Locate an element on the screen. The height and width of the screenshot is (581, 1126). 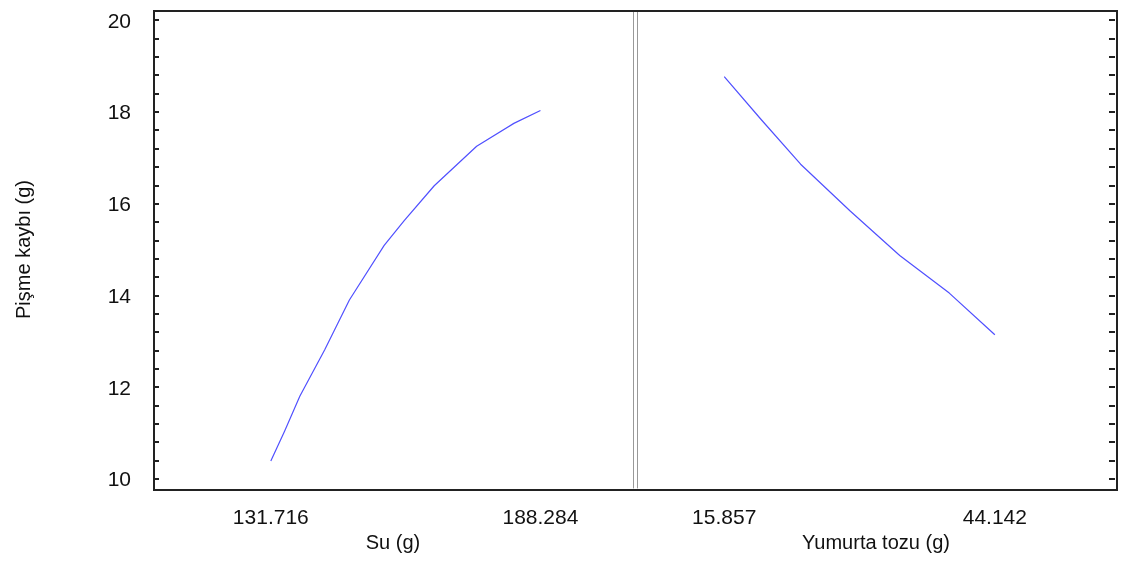
x-tick-label: 188.284 is located at coordinates (540, 516).